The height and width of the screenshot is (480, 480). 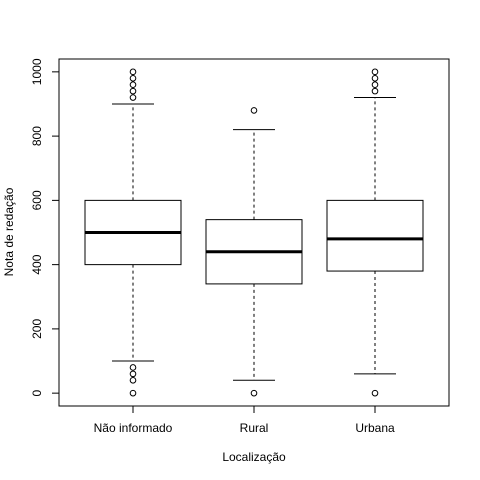 I want to click on x-axis-label: Localização, so click(x=254, y=457).